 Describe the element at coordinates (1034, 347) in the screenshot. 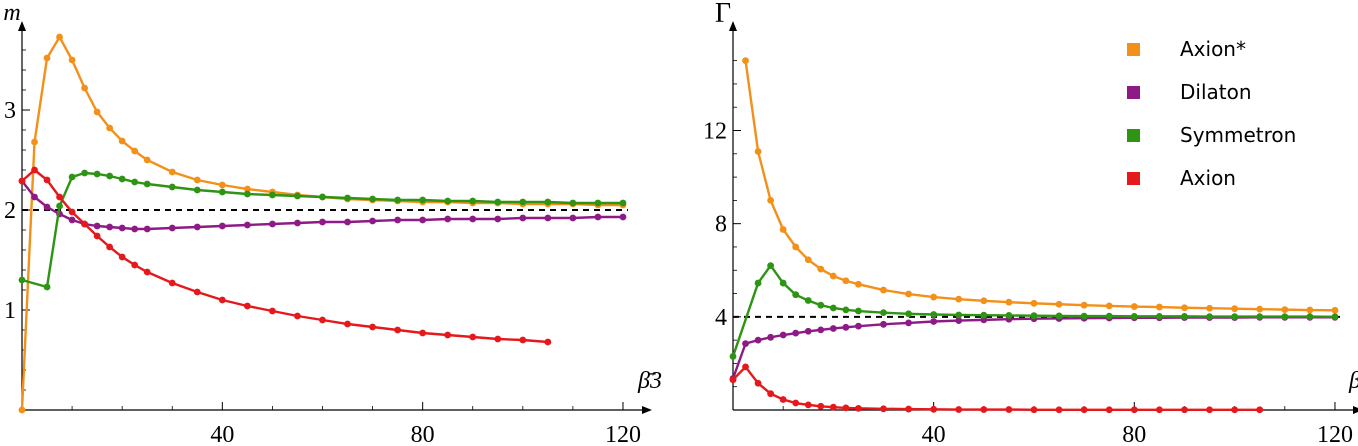

I see `series-dilaton` at that location.